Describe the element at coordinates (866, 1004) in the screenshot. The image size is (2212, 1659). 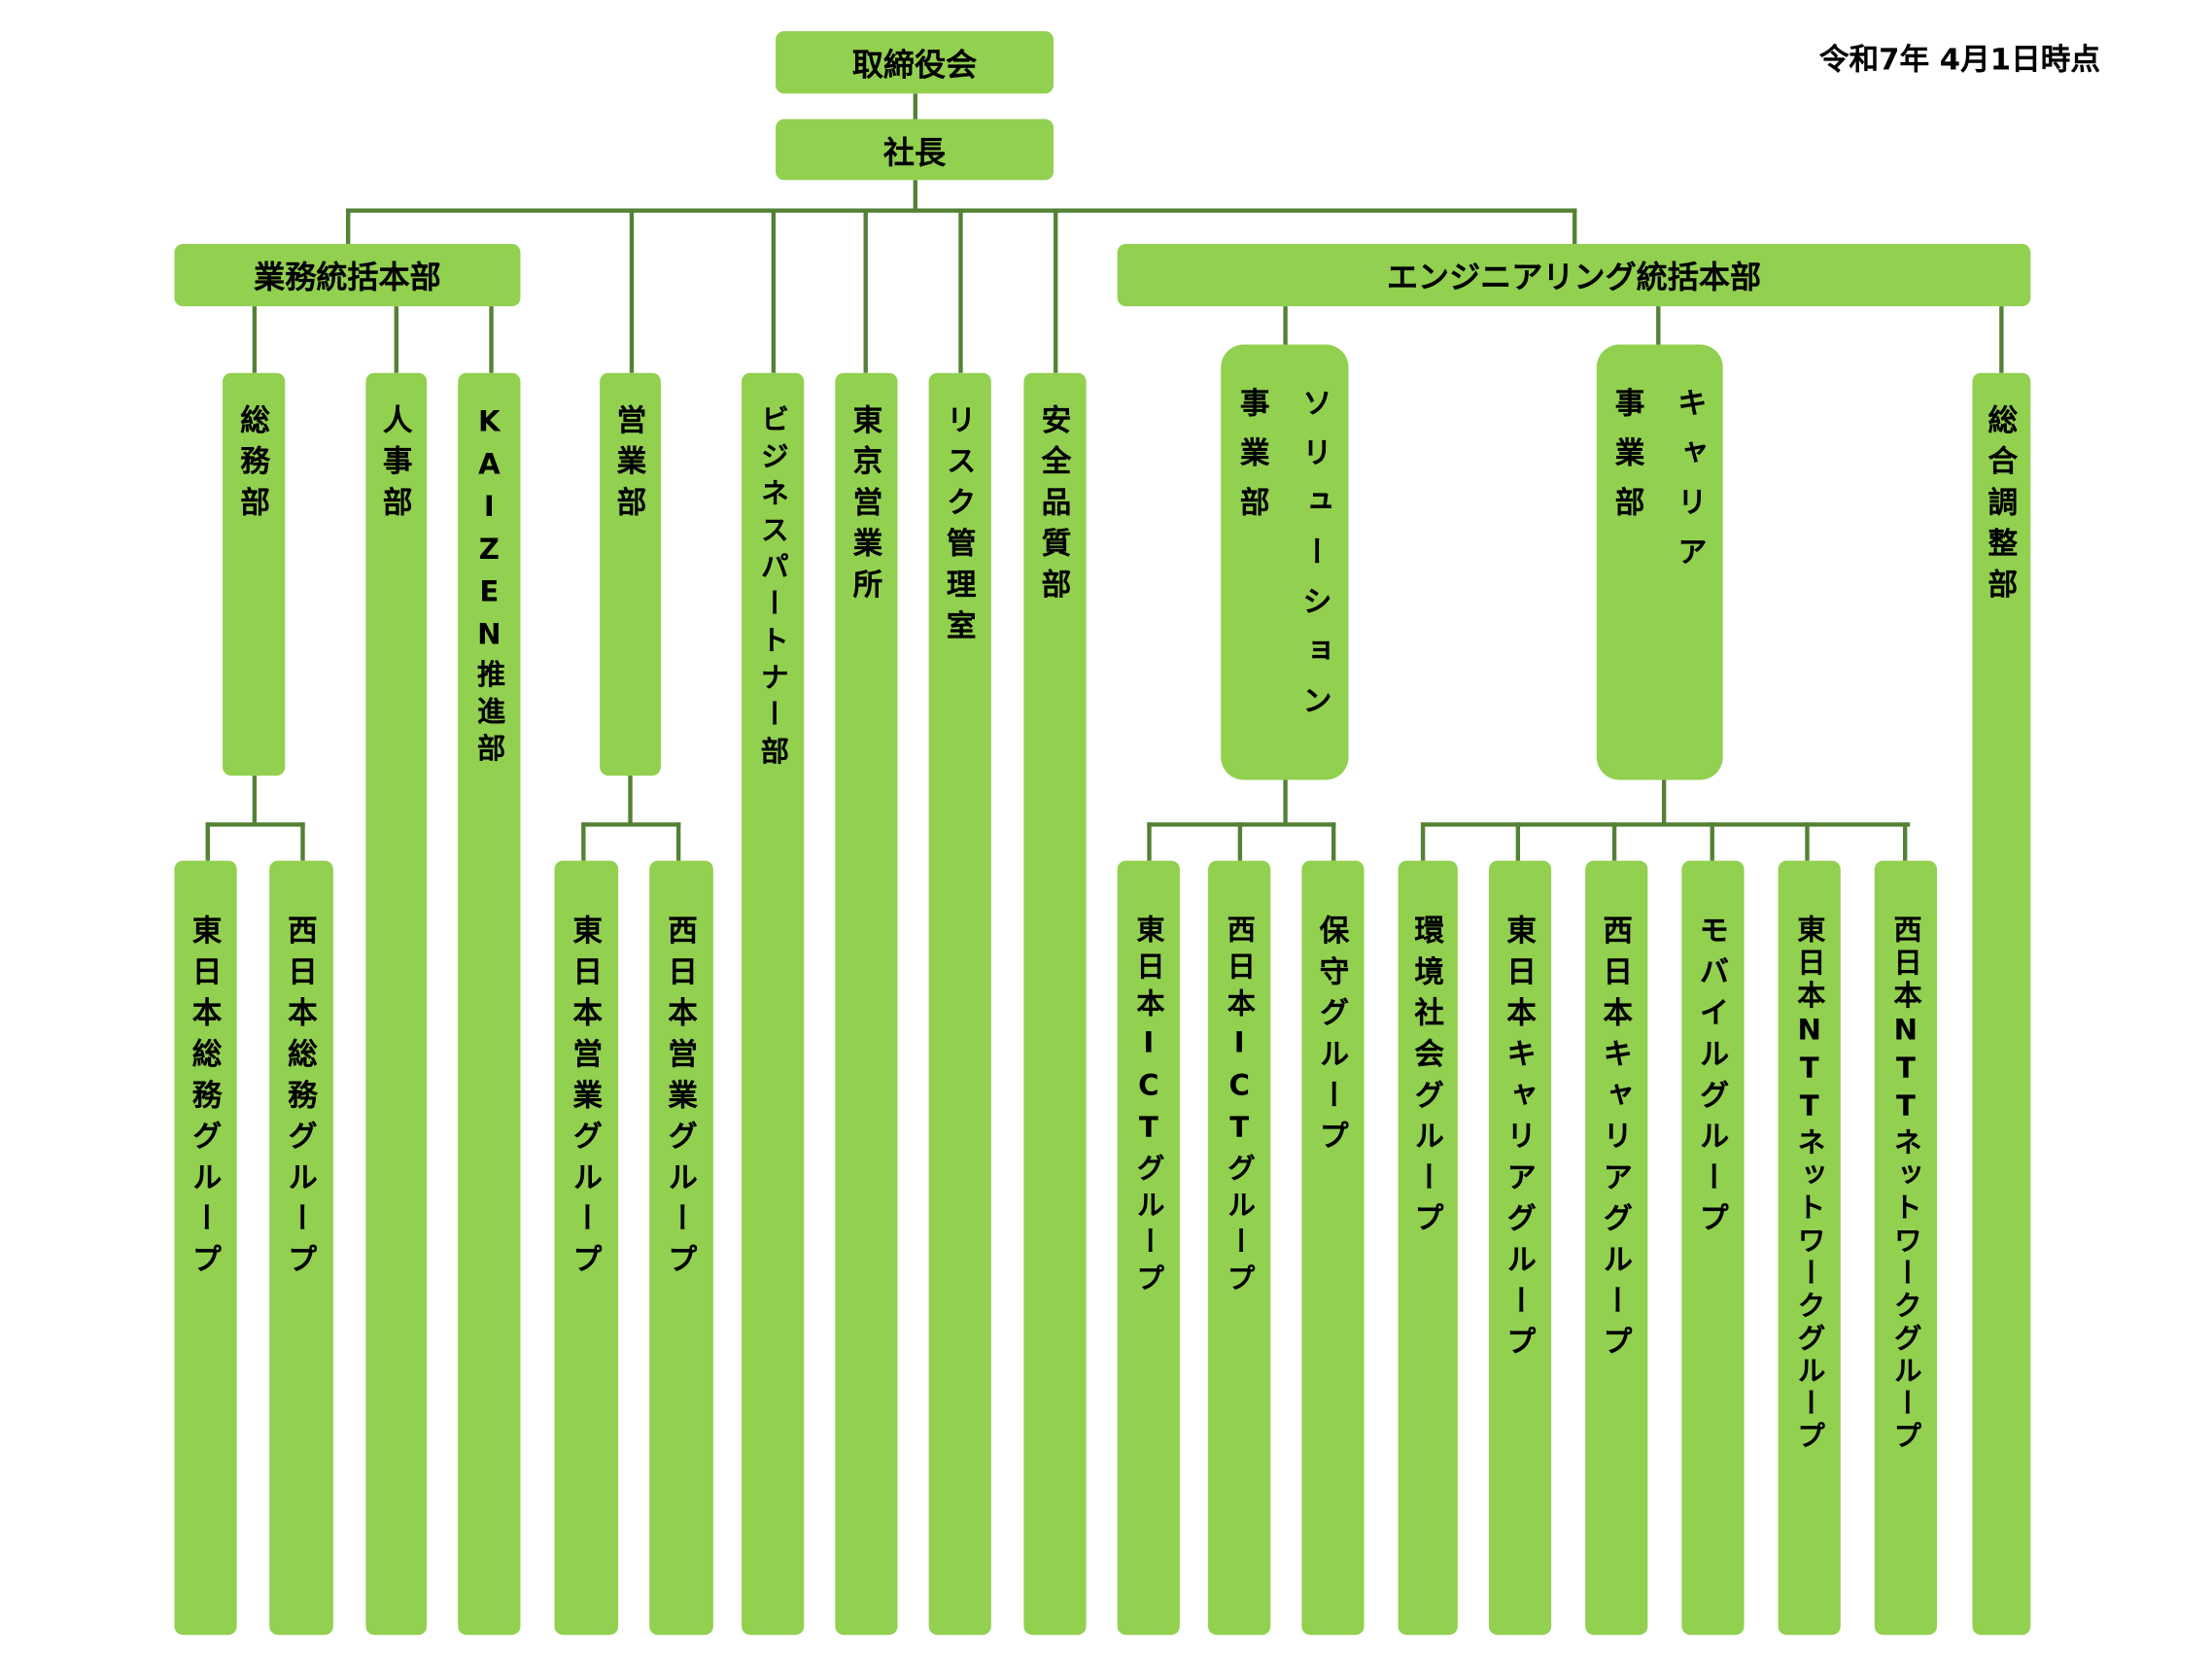
I see `tokyo-office: 東京営業所` at that location.